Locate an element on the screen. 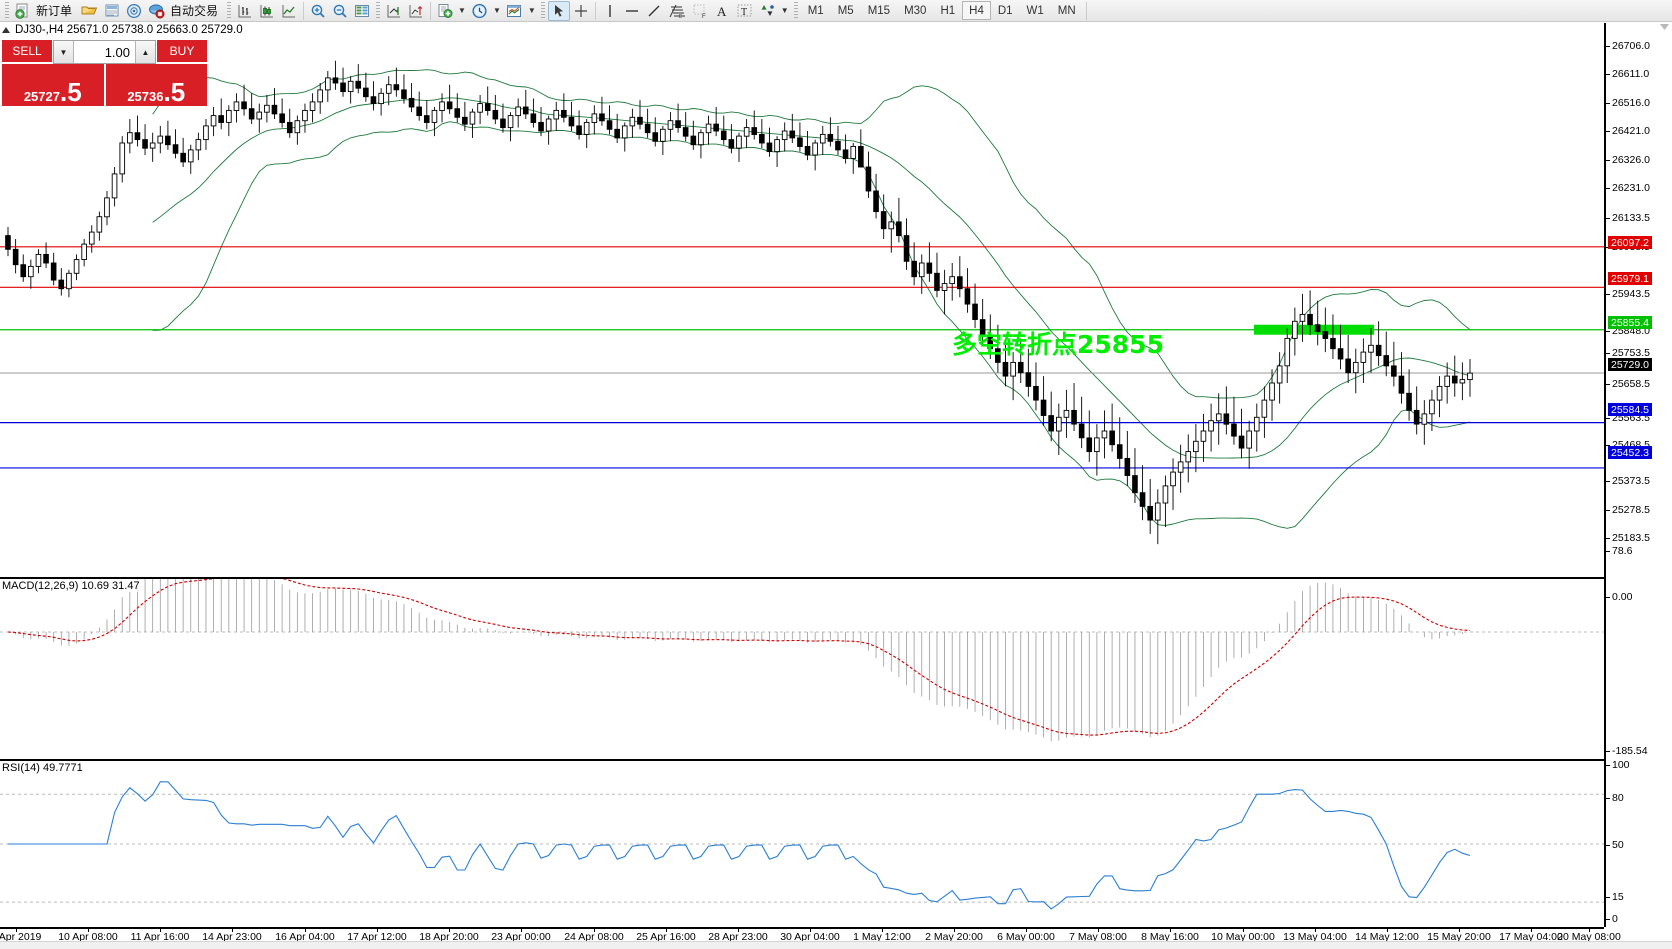  one-click-trading-panel: SELL ▼ 1.00 ▲ BUY 25727 .5 25736 .5 is located at coordinates (104, 73).